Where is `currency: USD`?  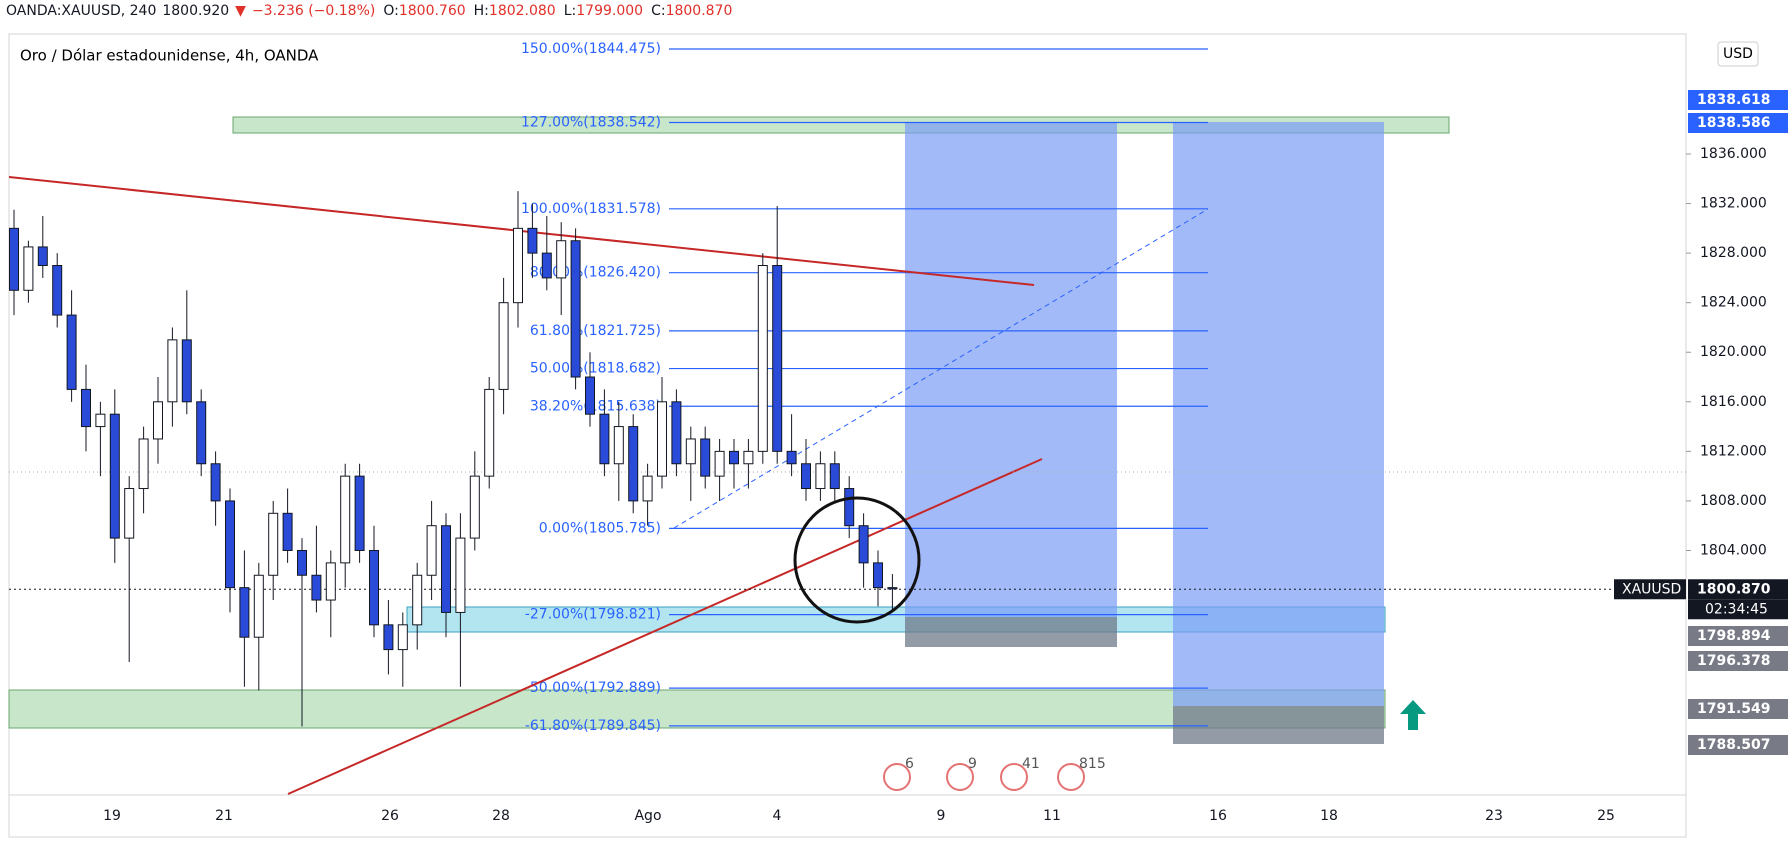
currency: USD is located at coordinates (1738, 54).